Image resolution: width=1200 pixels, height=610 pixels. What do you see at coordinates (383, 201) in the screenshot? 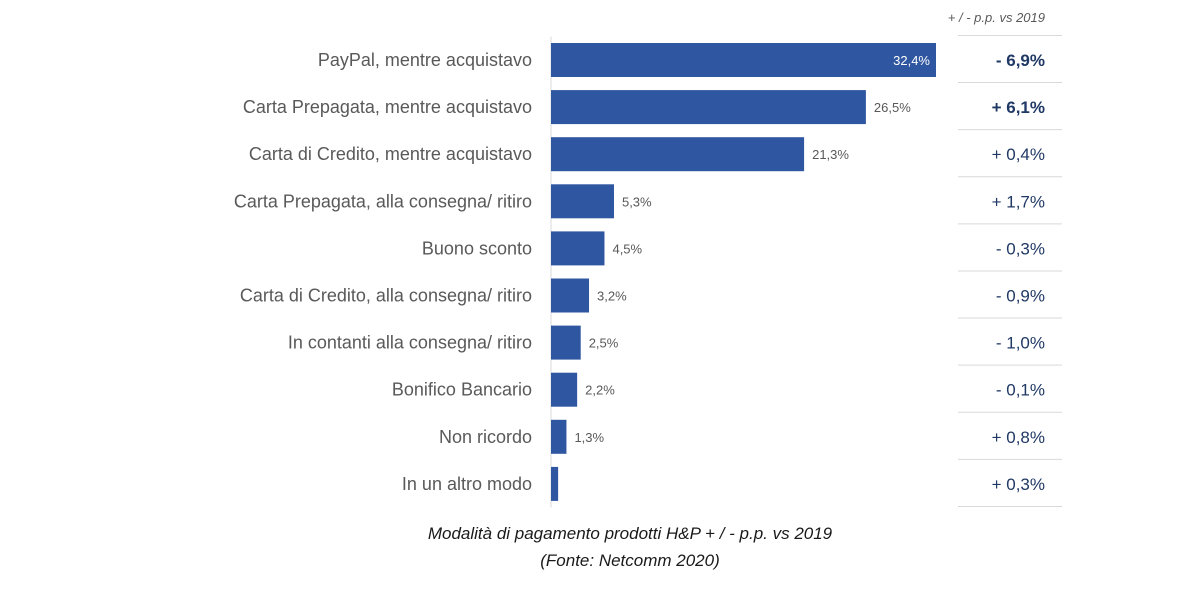
I see `category-label: Carta Prepagata, alla consegna/ ritiro` at bounding box center [383, 201].